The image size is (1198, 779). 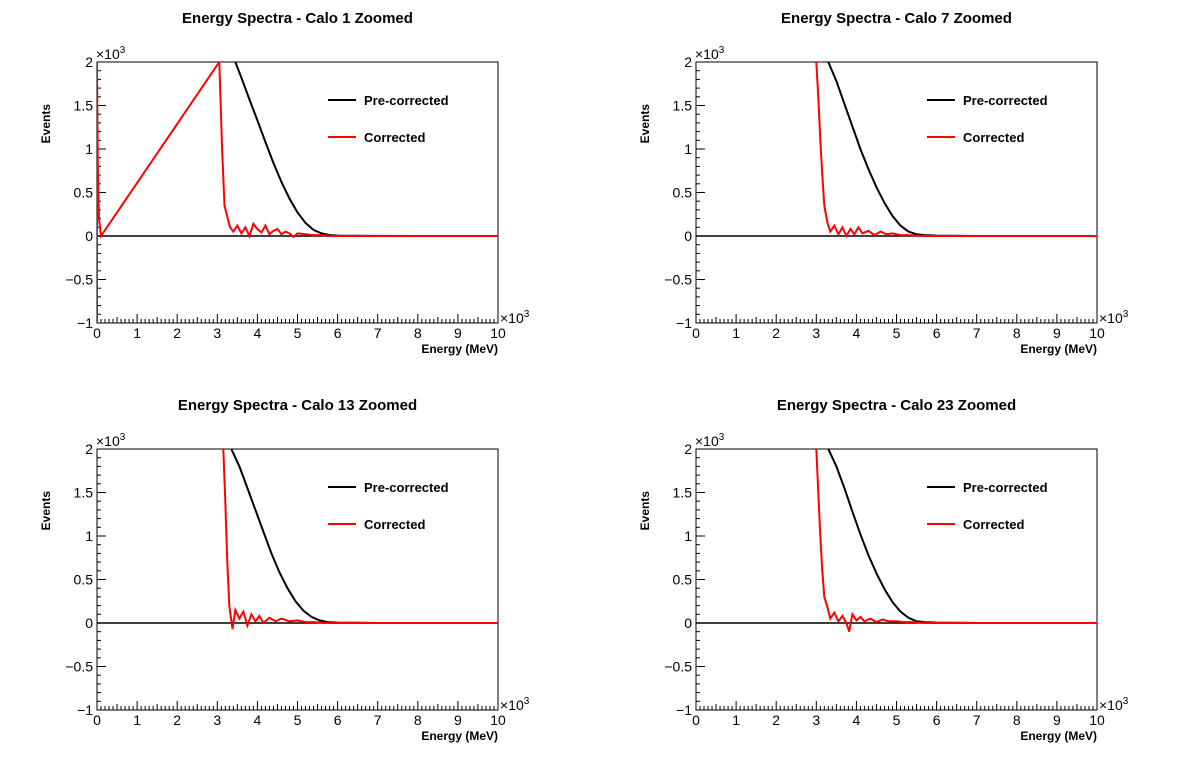 I want to click on x-tick-label: 3, so click(x=217, y=333).